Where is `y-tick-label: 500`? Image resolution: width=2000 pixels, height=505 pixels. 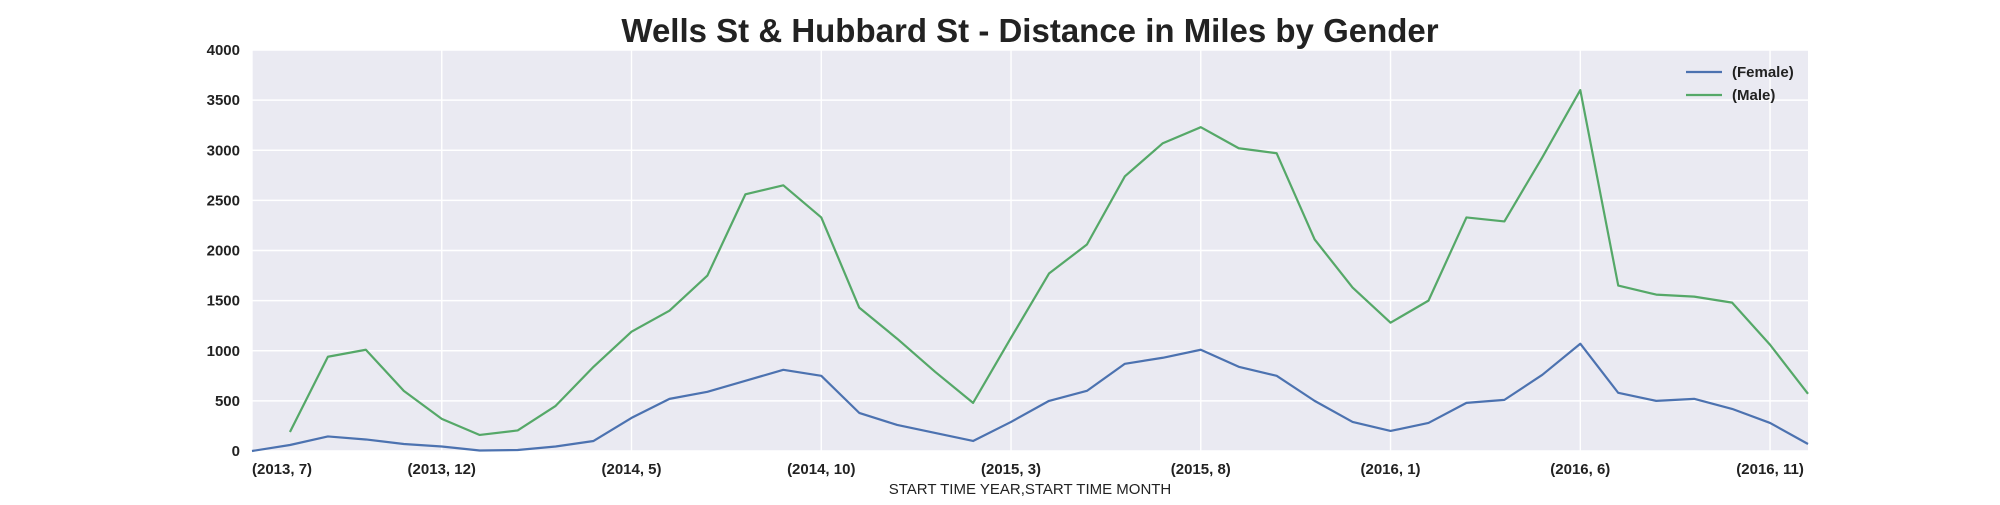
y-tick-label: 500 is located at coordinates (227, 401).